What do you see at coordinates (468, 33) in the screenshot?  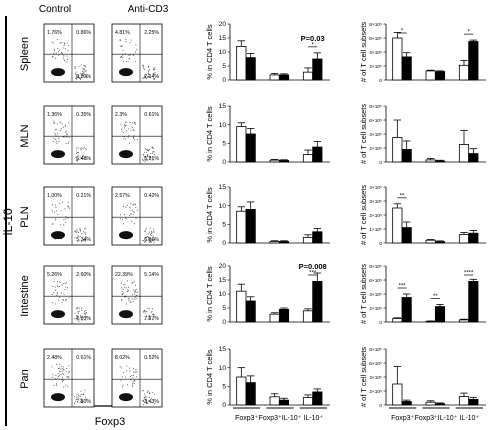 I see `significance-stars: *` at bounding box center [468, 33].